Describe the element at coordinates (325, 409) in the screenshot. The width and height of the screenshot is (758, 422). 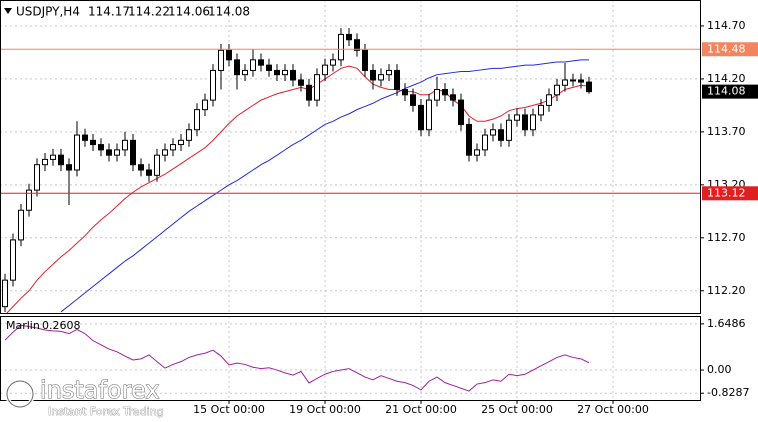
I see `x-tick-label: 19 Oct 00:00` at that location.